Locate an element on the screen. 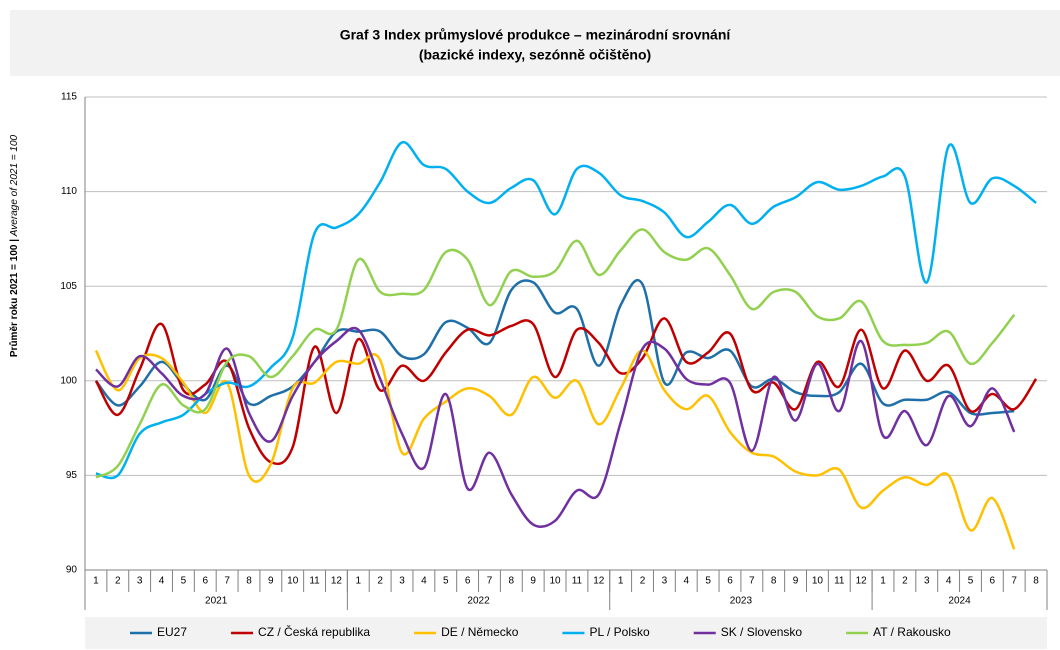  year-label: 2024 is located at coordinates (959, 601).